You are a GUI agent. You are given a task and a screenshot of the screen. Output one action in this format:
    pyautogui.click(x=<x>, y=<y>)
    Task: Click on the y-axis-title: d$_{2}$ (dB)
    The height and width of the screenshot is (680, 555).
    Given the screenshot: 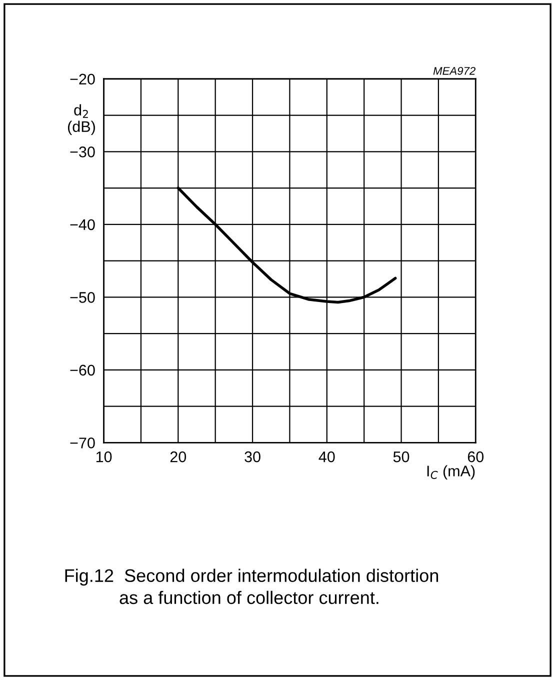 What is the action you would take?
    pyautogui.click(x=81, y=120)
    